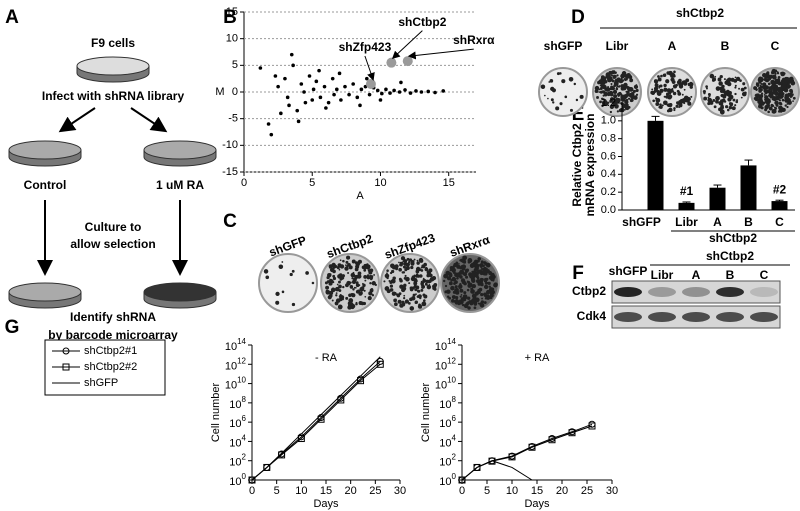 This screenshot has width=800, height=511. Describe the element at coordinates (237, 480) in the screenshot. I see `y-tick-label: 10⁰` at that location.